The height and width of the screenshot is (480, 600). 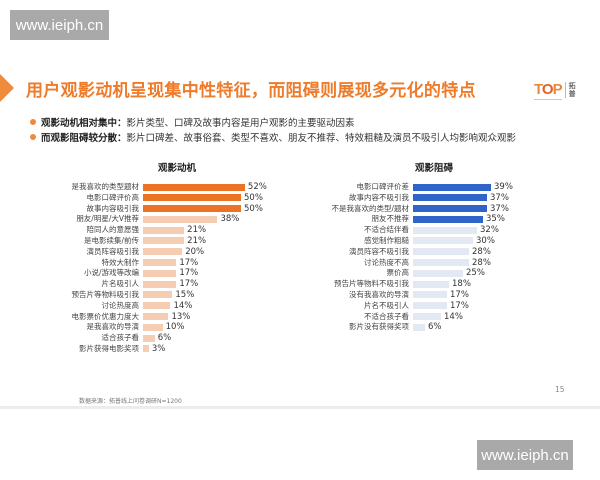 What do you see at coordinates (379, 294) in the screenshot?
I see `bar-category-label: 没有我喜欢的导演` at bounding box center [379, 294].